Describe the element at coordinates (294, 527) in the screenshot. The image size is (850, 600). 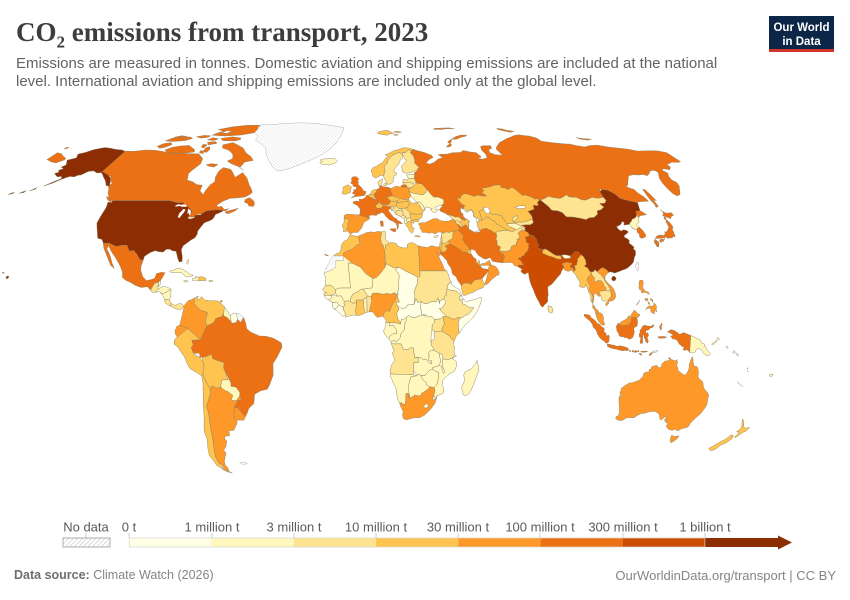
I see `svg-text: 3 million t` at that location.